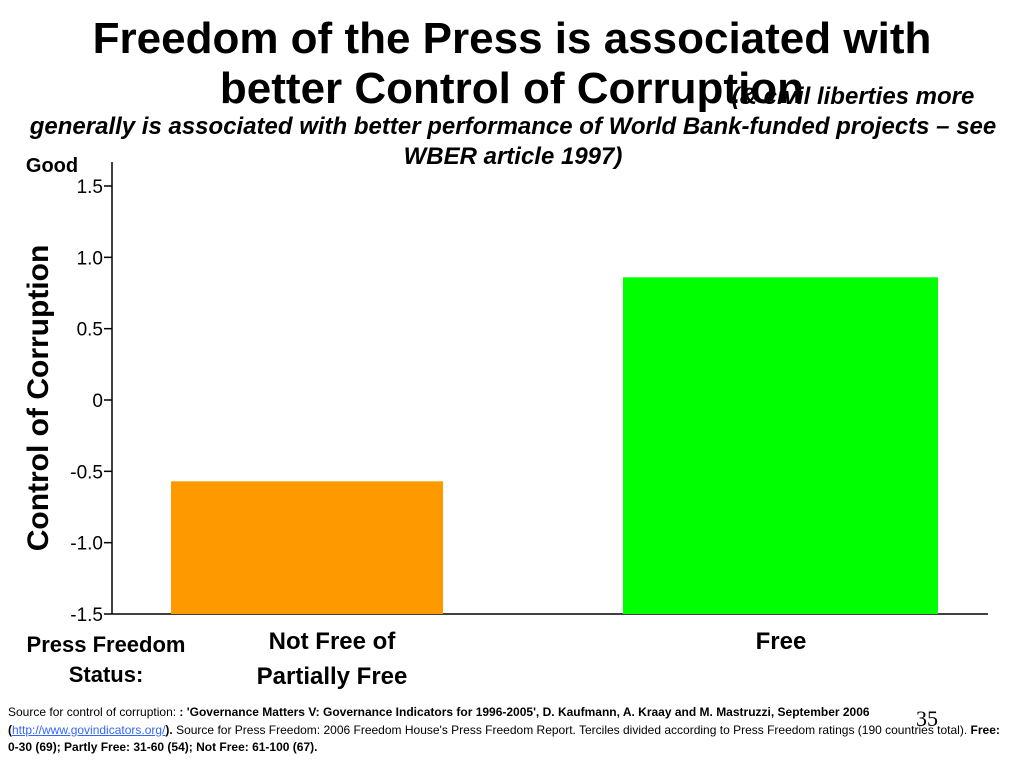 The height and width of the screenshot is (768, 1024). Describe the element at coordinates (90, 330) in the screenshot. I see `y-tick-label: 0.5` at that location.